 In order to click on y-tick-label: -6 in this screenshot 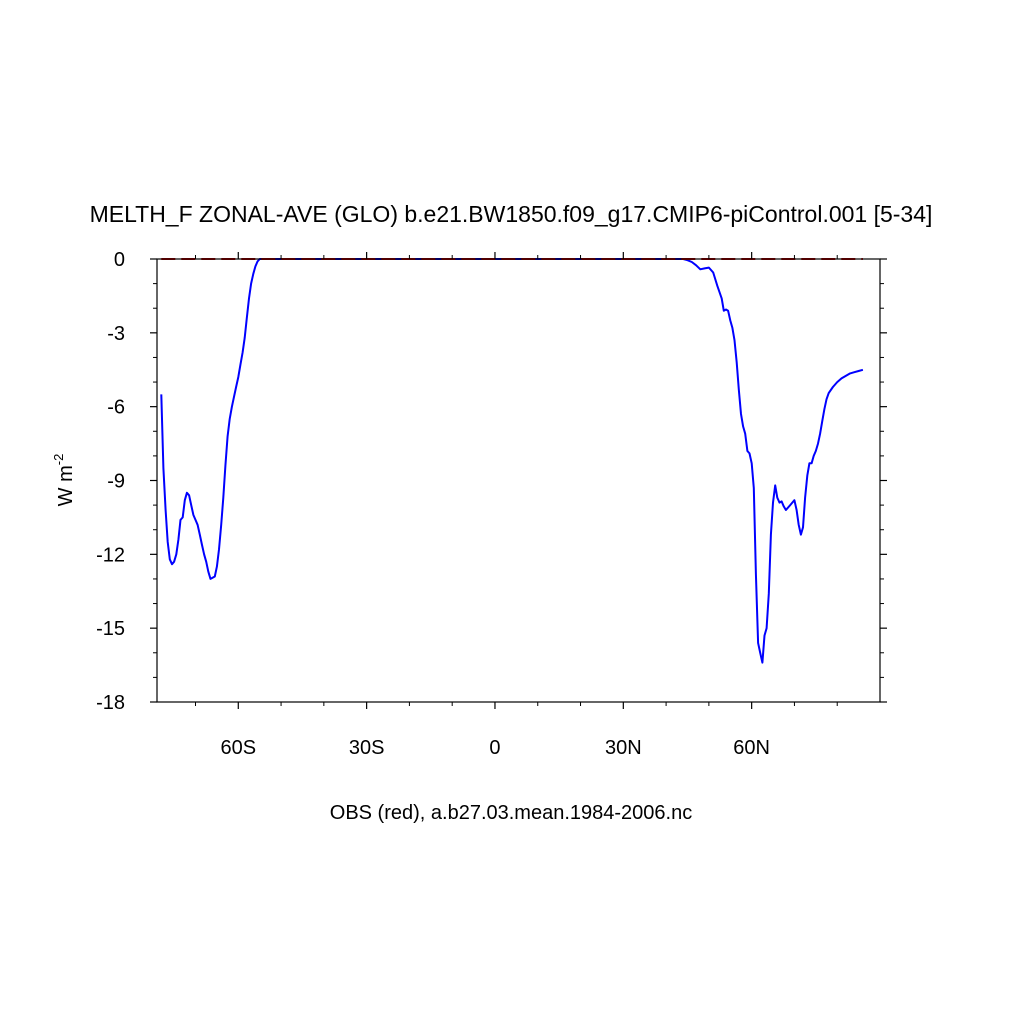, I will do `click(116, 408)`.